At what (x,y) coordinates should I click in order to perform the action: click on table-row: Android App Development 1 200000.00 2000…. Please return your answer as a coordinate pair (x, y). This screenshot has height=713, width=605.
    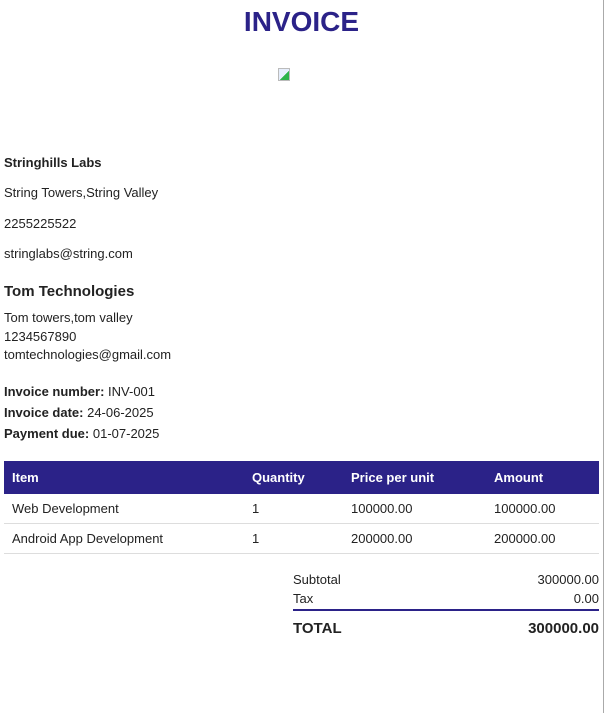
    Looking at the image, I should click on (301, 538).